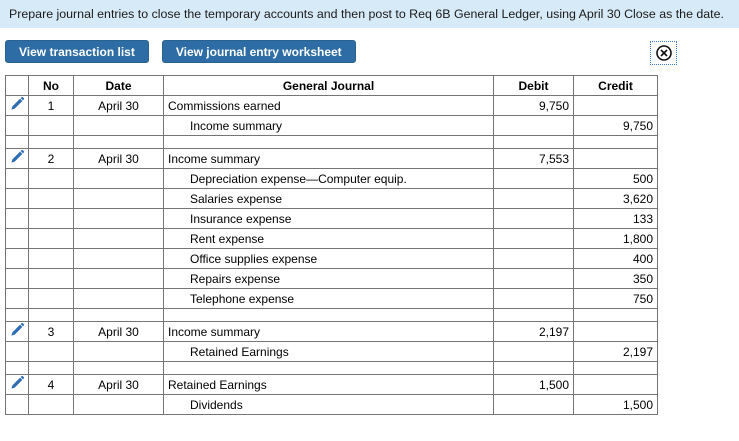  Describe the element at coordinates (331, 178) in the screenshot. I see `journal-row: Depreciation expense—Computer equip. 500` at that location.